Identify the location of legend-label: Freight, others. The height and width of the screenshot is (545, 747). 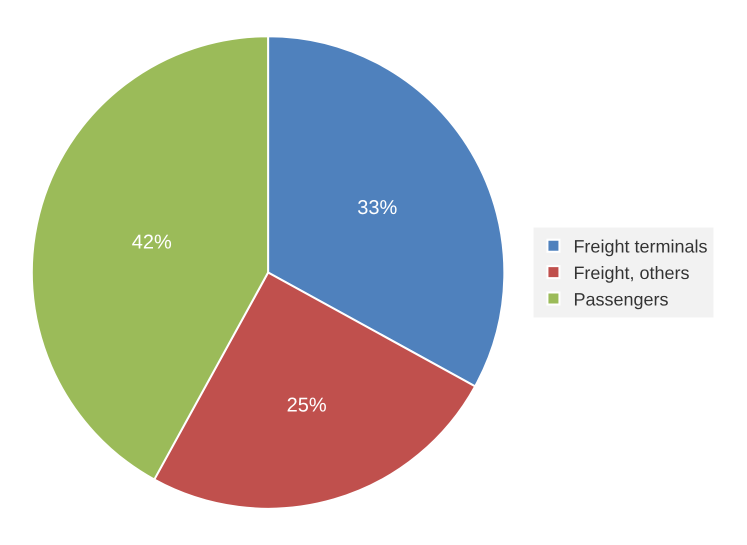
(631, 273).